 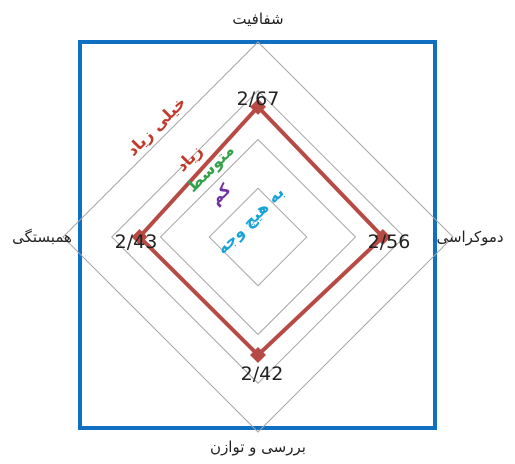 I want to click on axis-label-top: شفافیت, so click(x=257, y=19).